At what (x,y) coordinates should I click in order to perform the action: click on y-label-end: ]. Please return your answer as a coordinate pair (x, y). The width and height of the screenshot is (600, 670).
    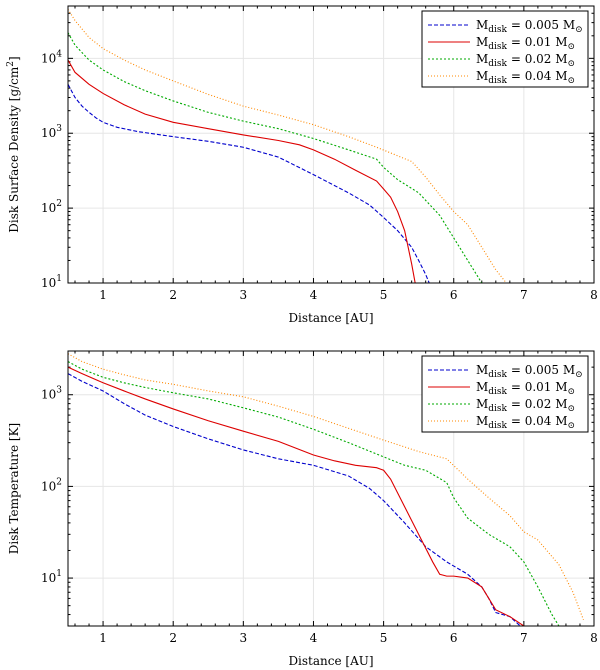
    Looking at the image, I should click on (14, 58).